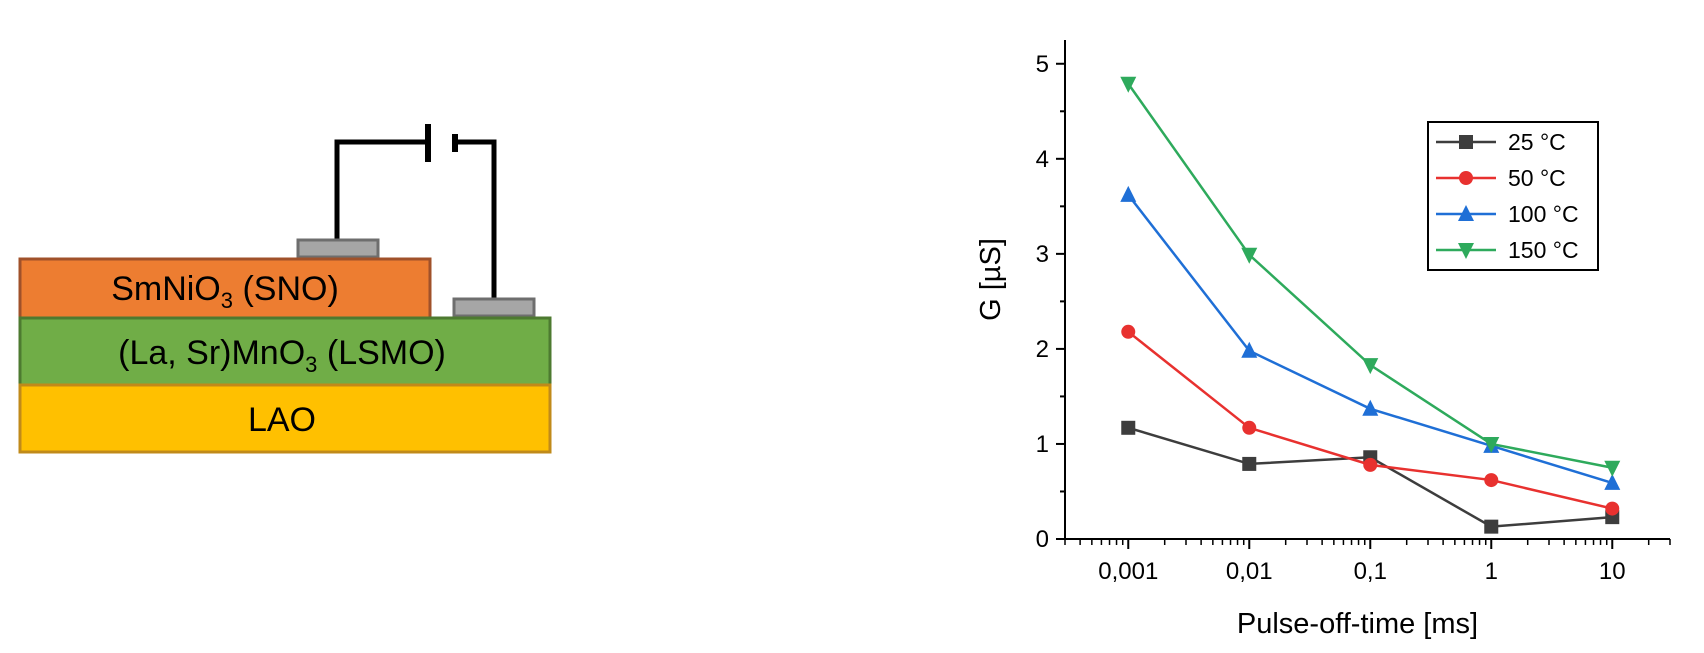 Image resolution: width=1704 pixels, height=653 pixels. What do you see at coordinates (1501, 178) in the screenshot?
I see `legend-item: 50 °C` at bounding box center [1501, 178].